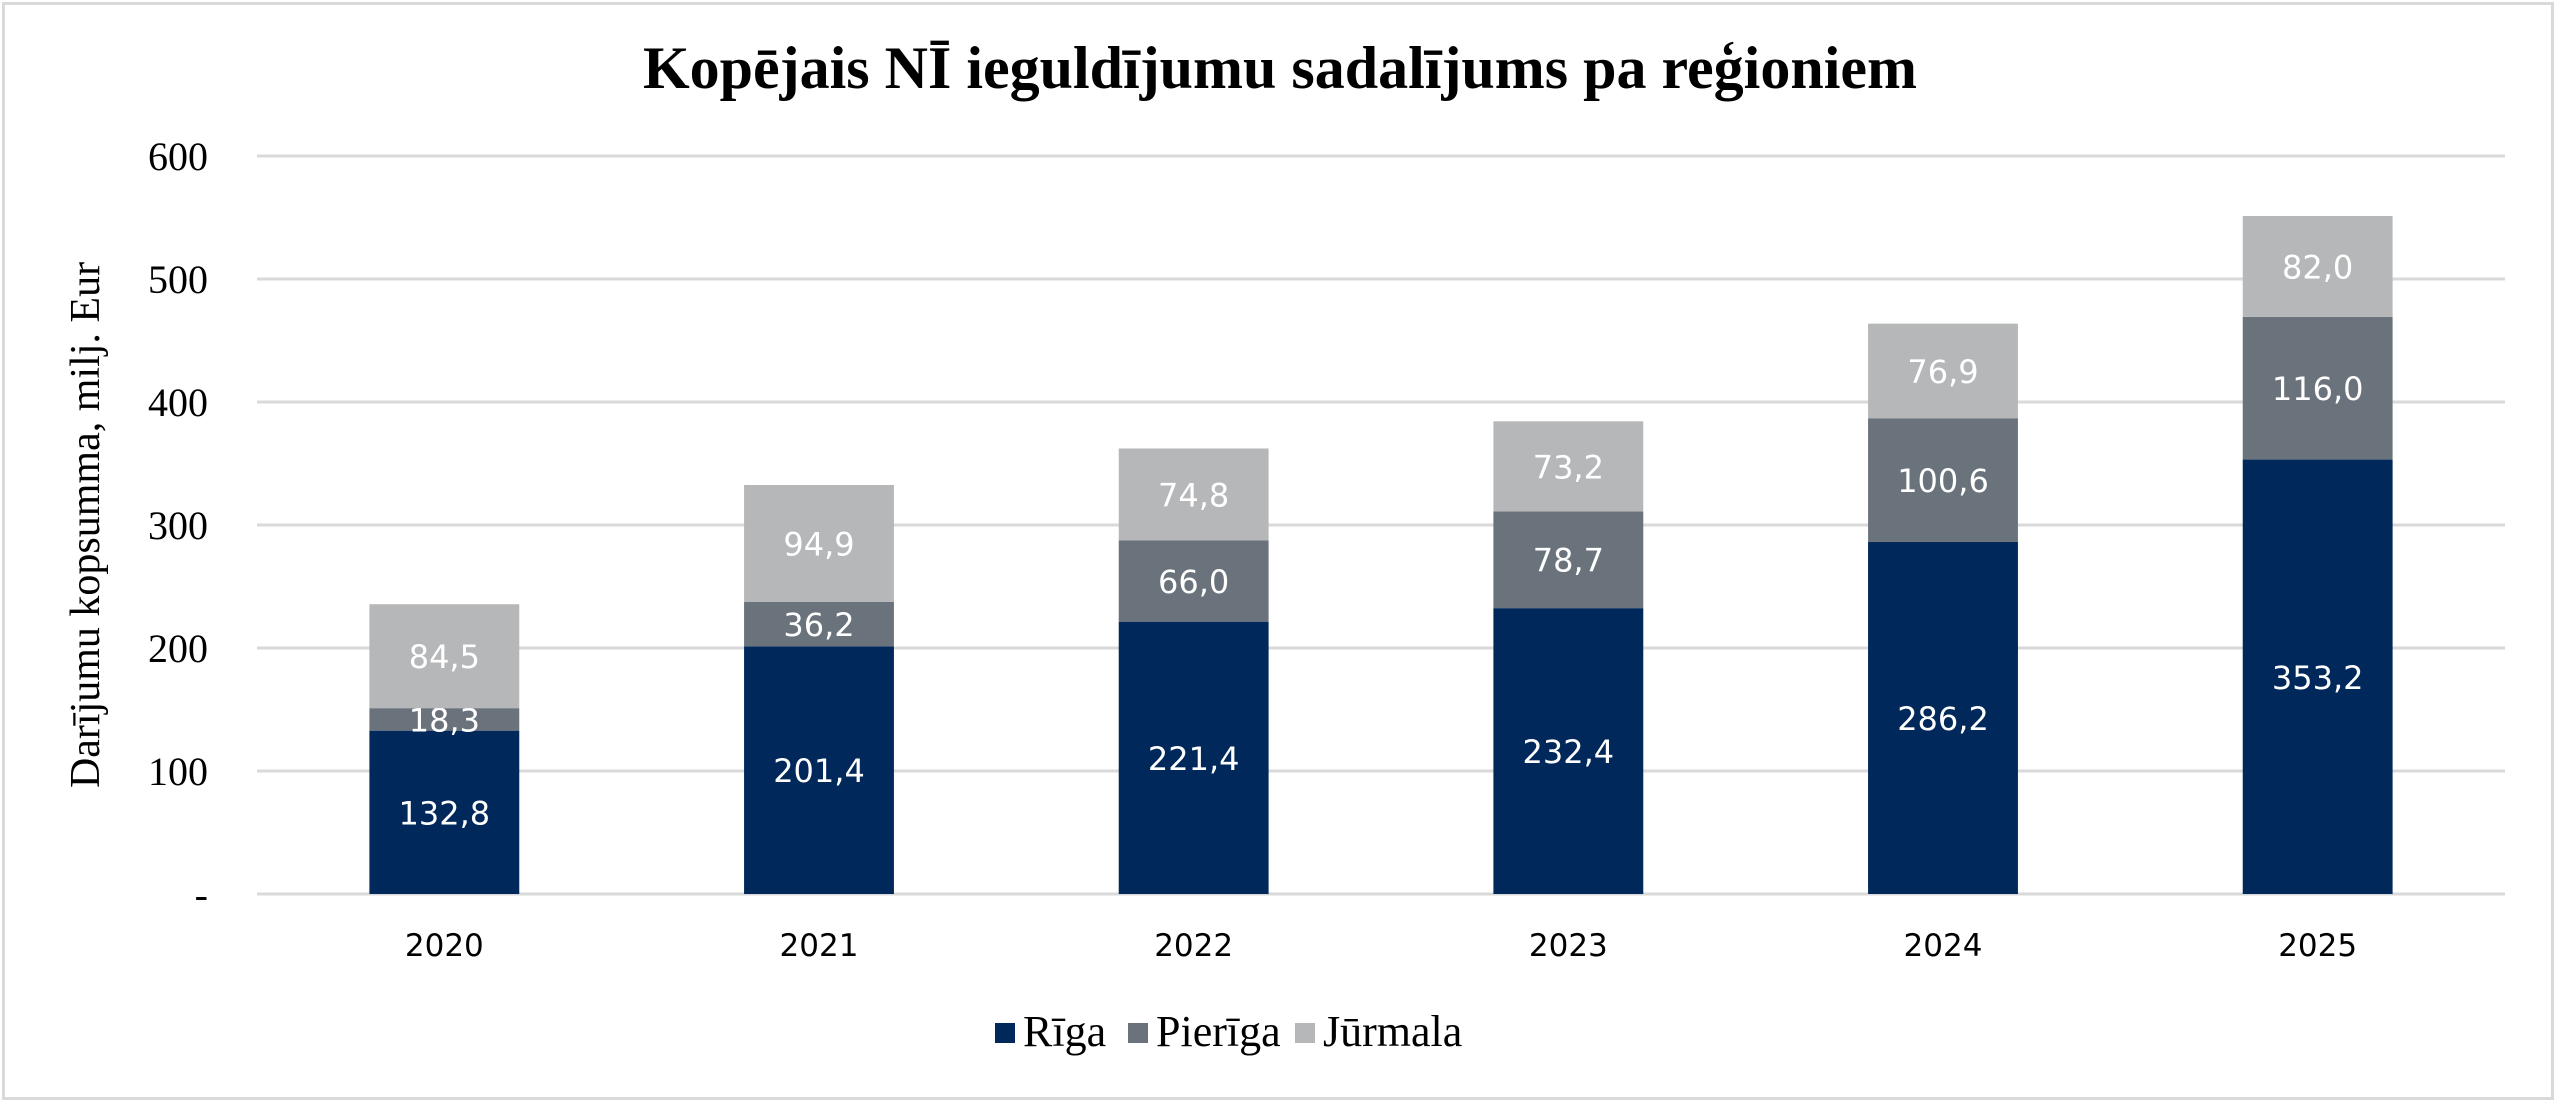 This screenshot has height=1109, width=2560. Describe the element at coordinates (1381, 946) in the screenshot. I see `x-axis-ticks: 2020 2021 2022 2023 2024 2025` at that location.